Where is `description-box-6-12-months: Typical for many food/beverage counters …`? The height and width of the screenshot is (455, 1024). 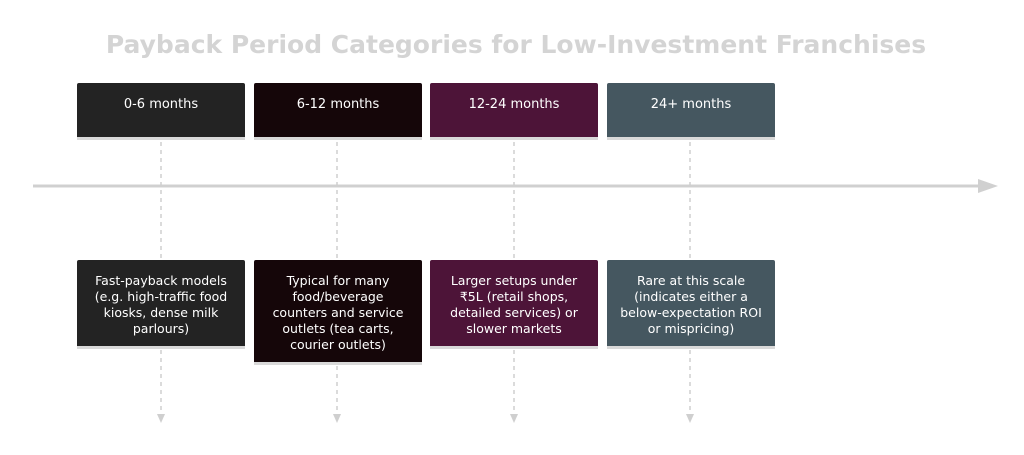
description-box-6-12-months: Typical for many food/beverage counters … is located at coordinates (338, 312).